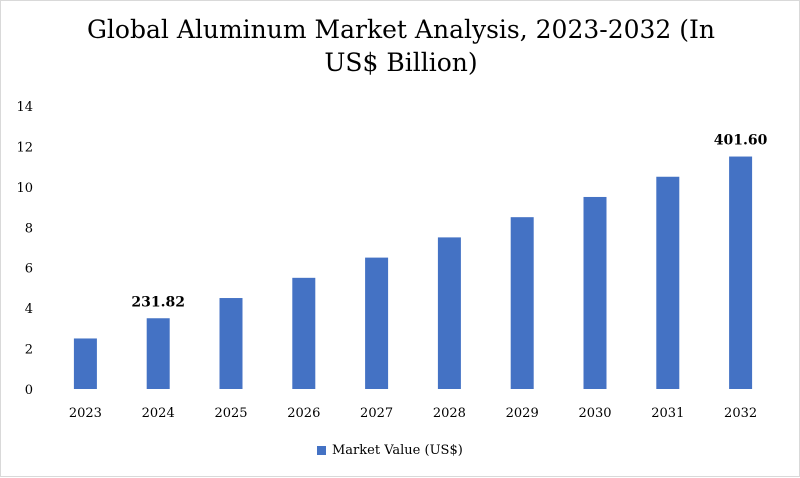 The width and height of the screenshot is (800, 478). Describe the element at coordinates (376, 413) in the screenshot. I see `x-tick-label: 2027` at that location.